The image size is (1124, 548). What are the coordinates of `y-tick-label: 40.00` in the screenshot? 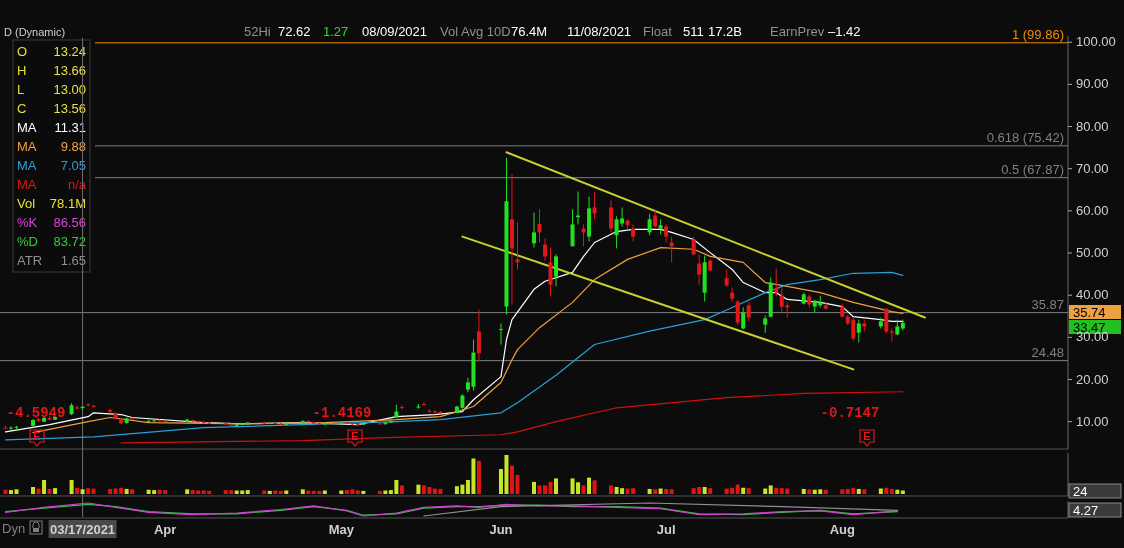 It's located at (1092, 295).